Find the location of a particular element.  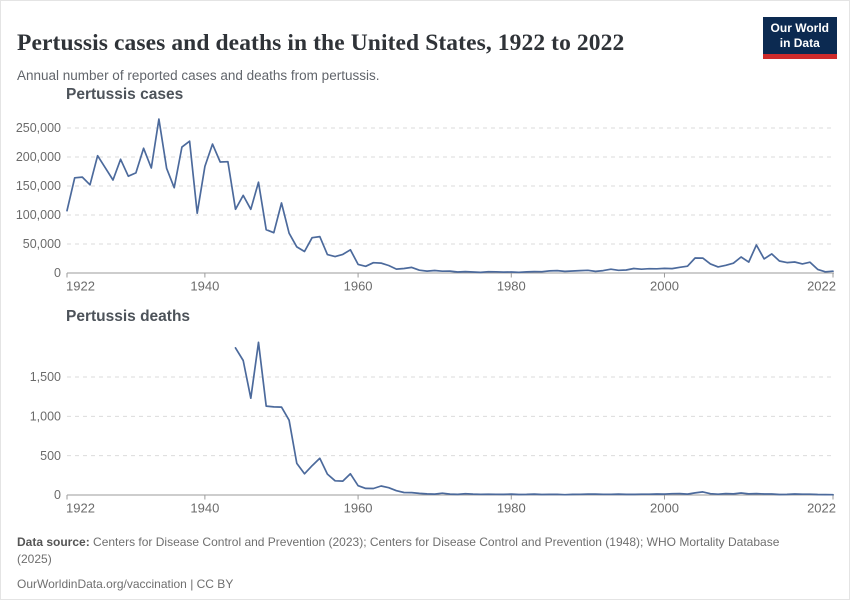

cases-chart-title: Pertussis cases is located at coordinates (125, 94).